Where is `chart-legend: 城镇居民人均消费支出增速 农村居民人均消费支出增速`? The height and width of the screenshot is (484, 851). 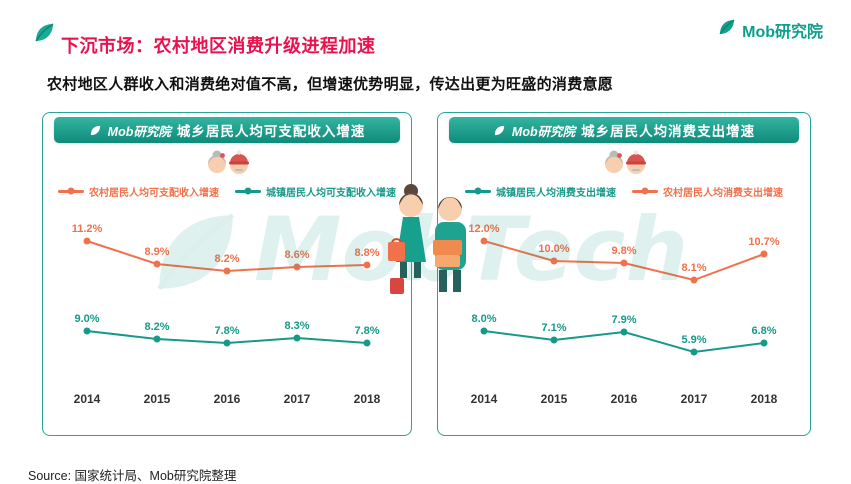 chart-legend: 城镇居民人均消费支出增速 农村居民人均消费支出增速 is located at coordinates (624, 191).